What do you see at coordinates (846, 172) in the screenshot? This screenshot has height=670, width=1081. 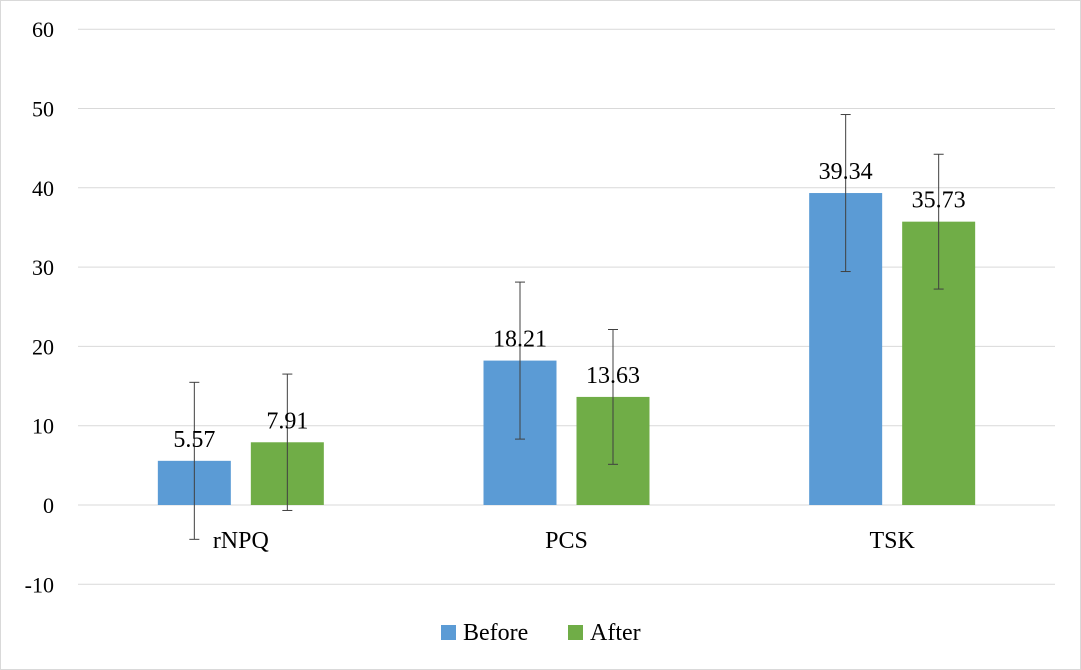 I see `data-label: 39.34` at bounding box center [846, 172].